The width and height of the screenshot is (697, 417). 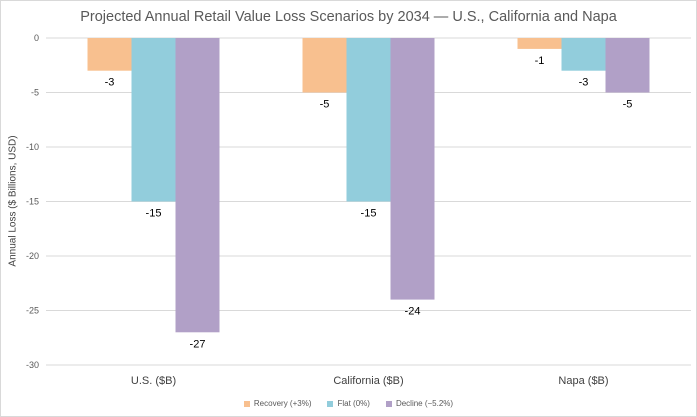 What do you see at coordinates (32, 147) in the screenshot?
I see `y-tick-label: -10` at bounding box center [32, 147].